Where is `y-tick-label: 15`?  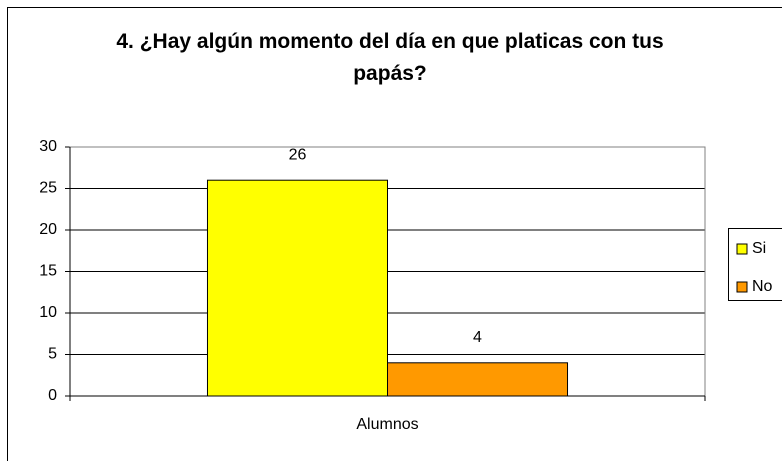
y-tick-label: 15 is located at coordinates (48, 271).